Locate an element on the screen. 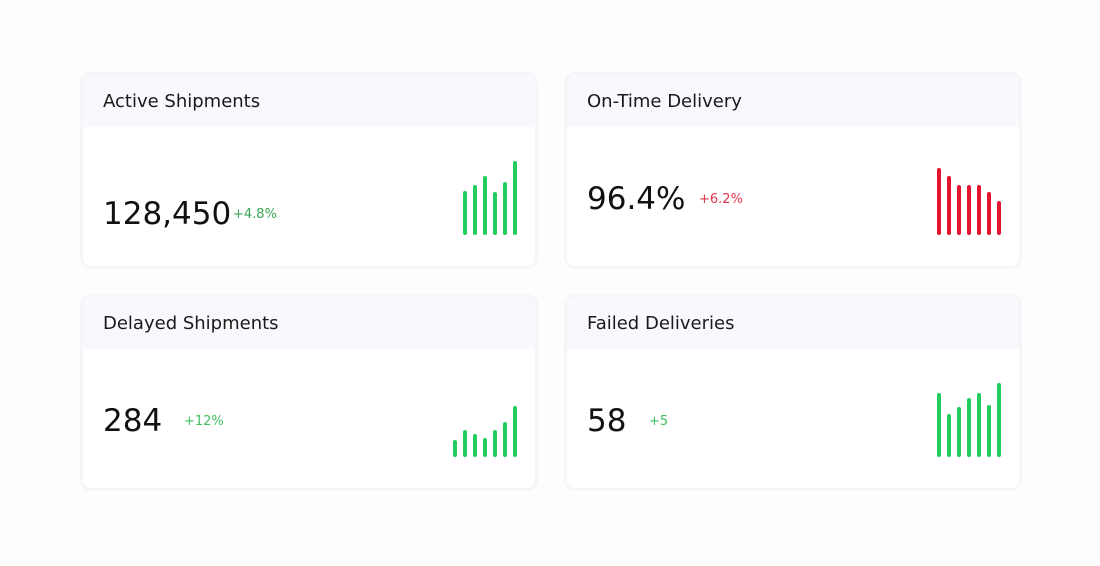 This screenshot has width=1100, height=566. kpi-delta: +4.8% is located at coordinates (255, 214).